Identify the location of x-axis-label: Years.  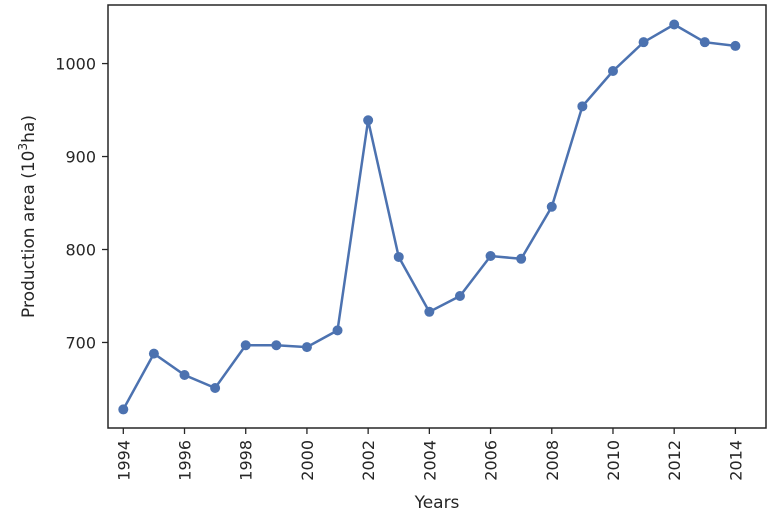
(437, 503).